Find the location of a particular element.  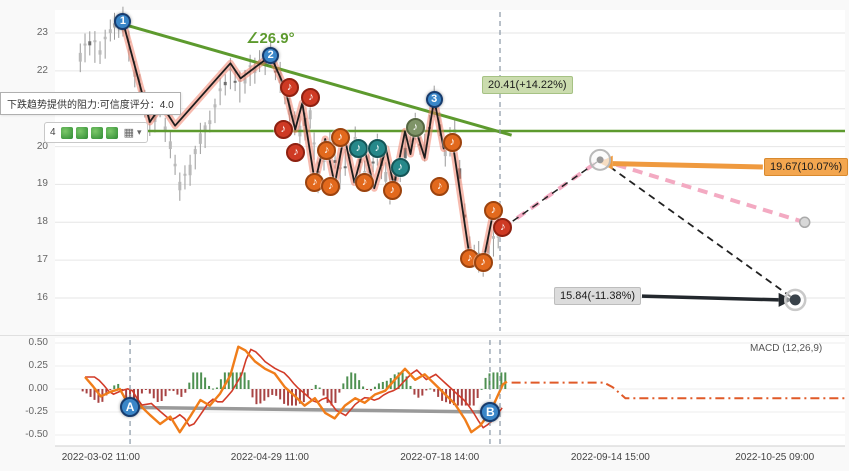

annotation-toolbar: 4 ▦ ▾ is located at coordinates (96, 132).